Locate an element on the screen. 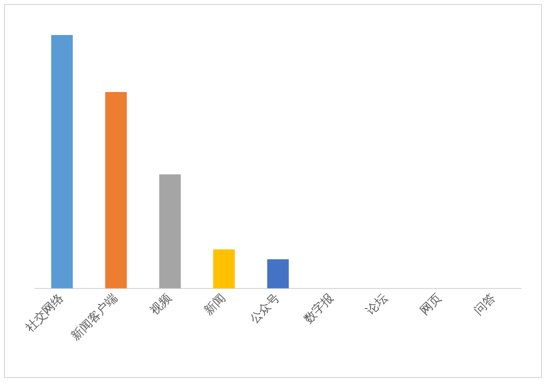 Image resolution: width=548 pixels, height=384 pixels. x-tick-label: 问答 is located at coordinates (484, 304).